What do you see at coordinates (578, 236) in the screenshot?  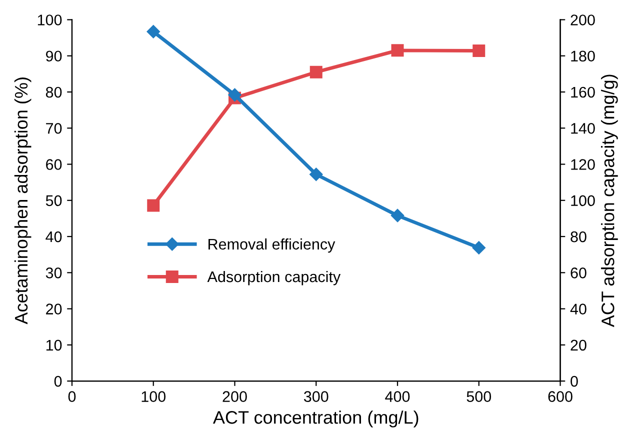 I see `y2-tick-label: 80` at bounding box center [578, 236].